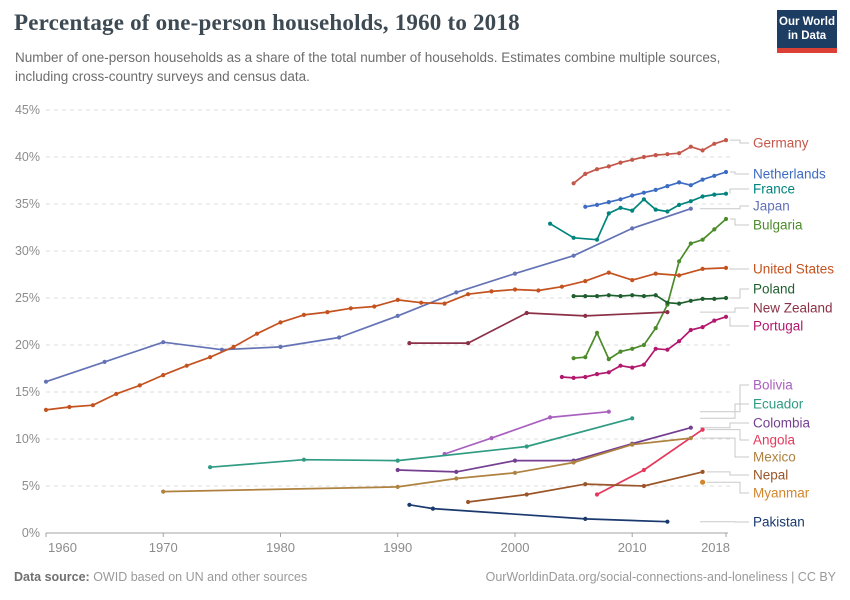  What do you see at coordinates (198, 577) in the screenshot?
I see `data-source-text: OWID based on UN and other sources` at bounding box center [198, 577].